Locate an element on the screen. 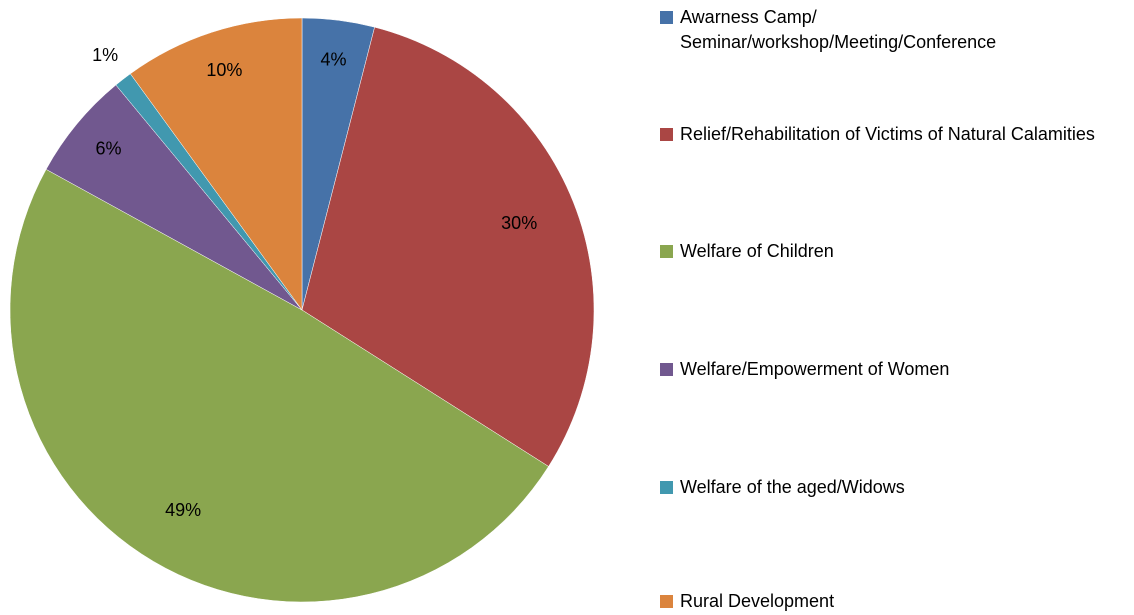 The image size is (1134, 615). data-label: 10% is located at coordinates (224, 70).